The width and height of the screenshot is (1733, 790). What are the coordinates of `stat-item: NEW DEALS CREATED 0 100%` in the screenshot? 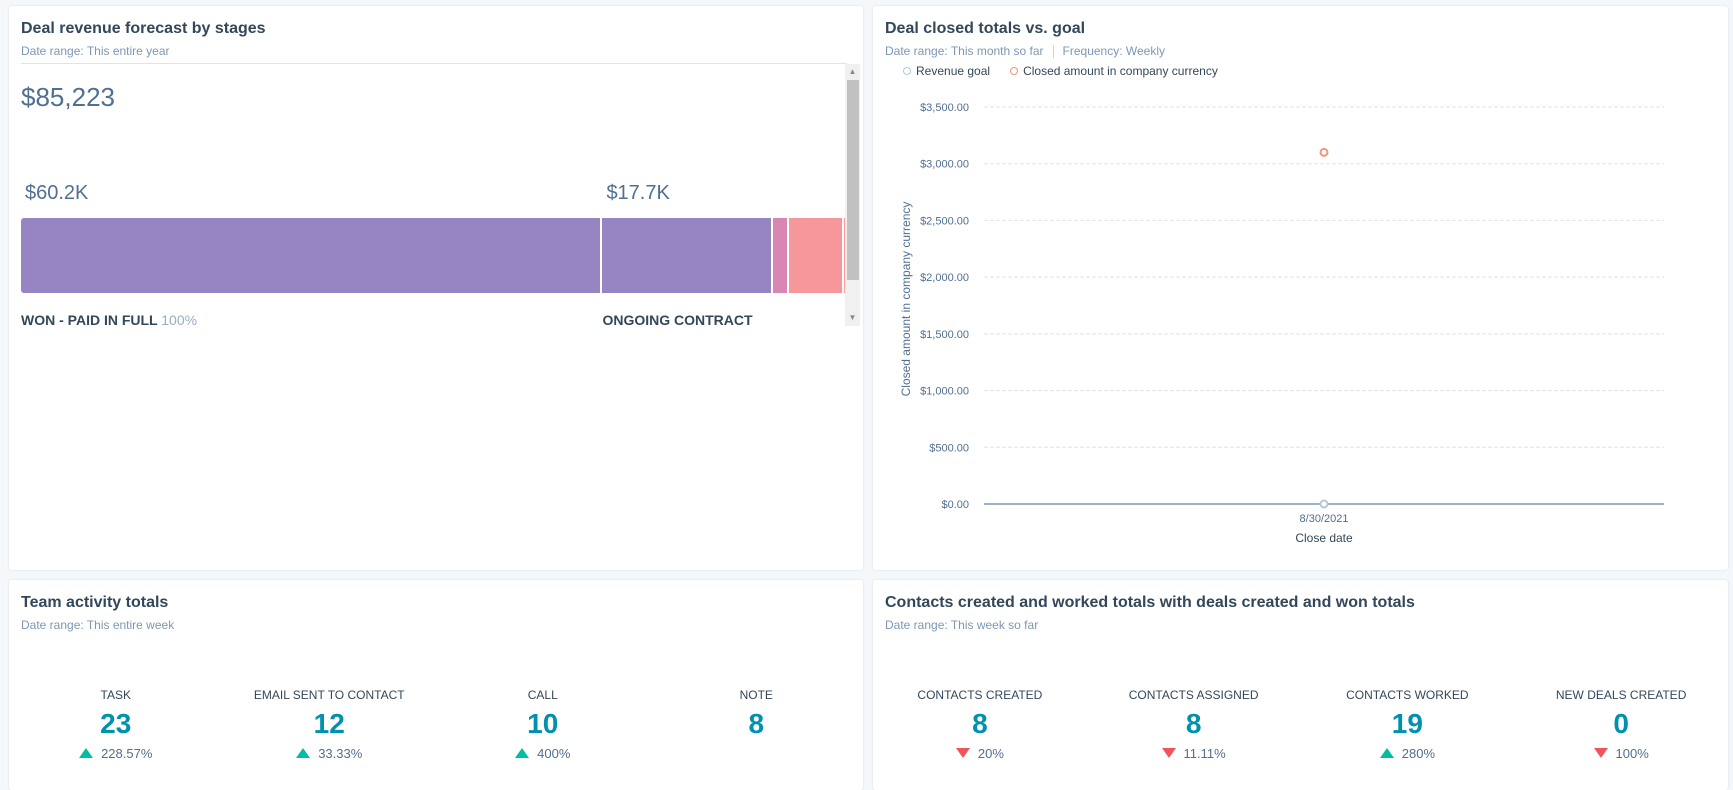 It's located at (1621, 725).